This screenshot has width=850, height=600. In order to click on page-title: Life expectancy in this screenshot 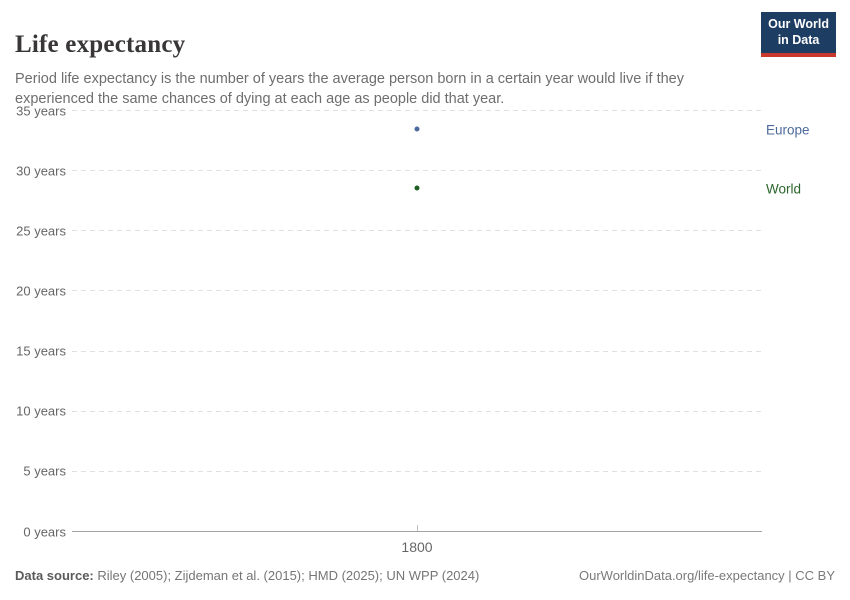, I will do `click(100, 44)`.